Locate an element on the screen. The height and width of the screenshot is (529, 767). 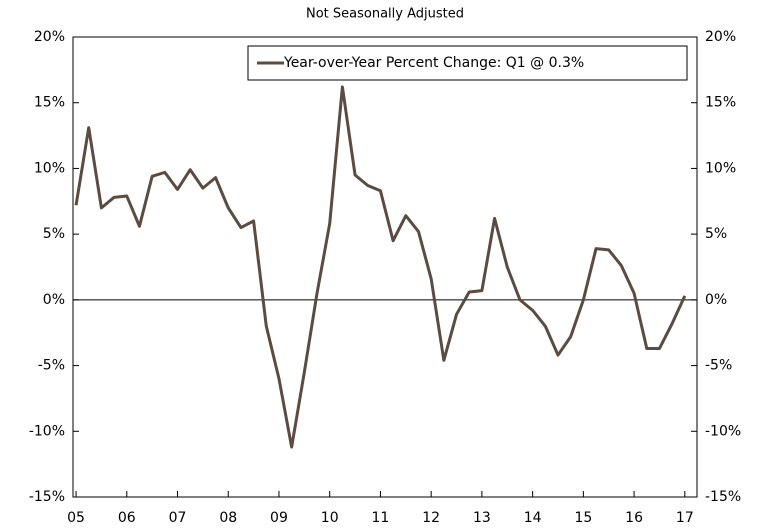
y2-tick-label: 10% is located at coordinates (720, 168).